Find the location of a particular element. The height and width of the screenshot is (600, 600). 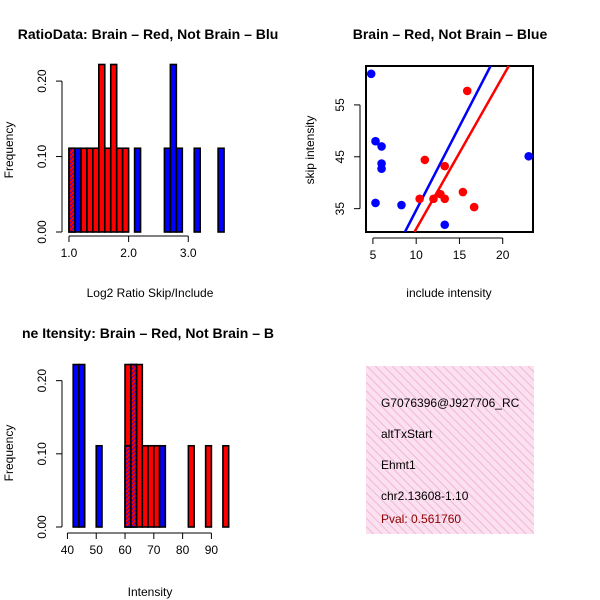

scatter-y-tick-label: 55 is located at coordinates (340, 105).